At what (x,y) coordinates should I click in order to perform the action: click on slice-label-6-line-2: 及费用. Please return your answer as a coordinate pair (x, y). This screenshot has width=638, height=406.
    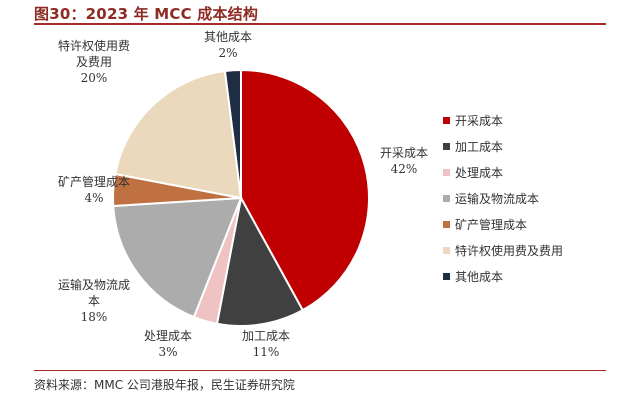
    Looking at the image, I should click on (94, 62).